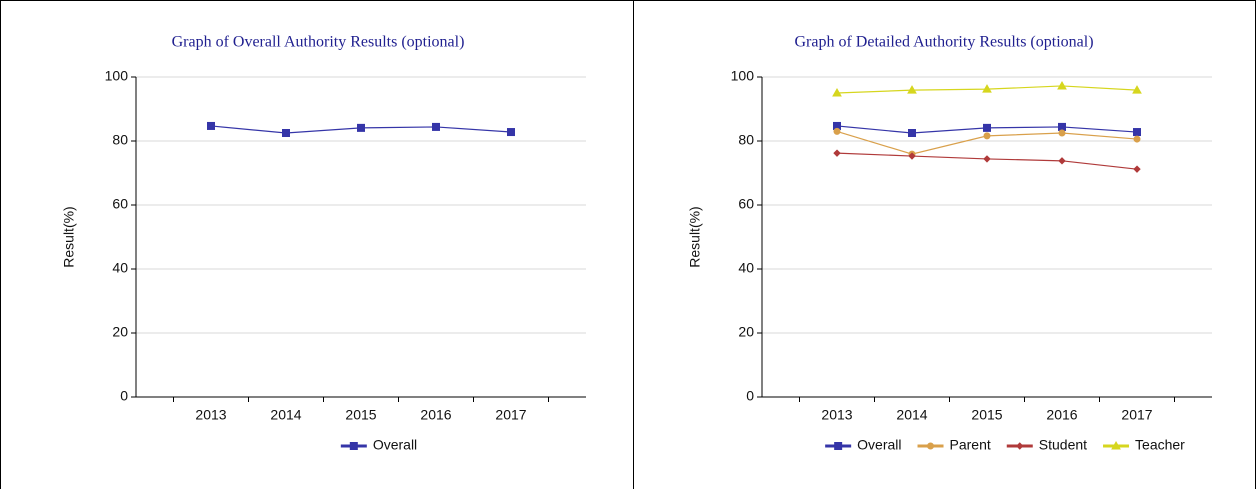 Image resolution: width=1256 pixels, height=489 pixels. What do you see at coordinates (1160, 445) in the screenshot?
I see `legend-label: Teacher` at bounding box center [1160, 445].